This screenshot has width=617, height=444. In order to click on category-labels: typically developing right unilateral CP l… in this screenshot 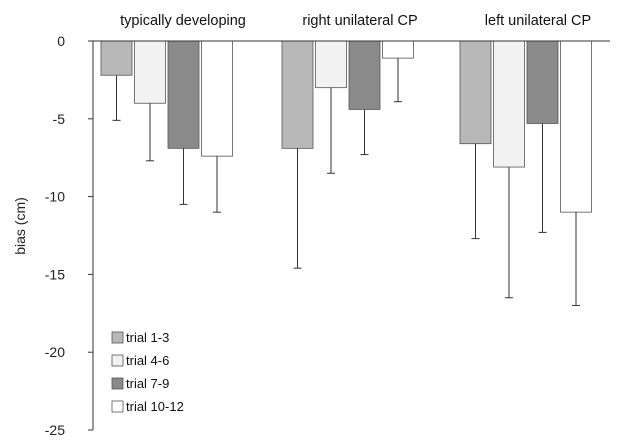, I will do `click(355, 21)`.